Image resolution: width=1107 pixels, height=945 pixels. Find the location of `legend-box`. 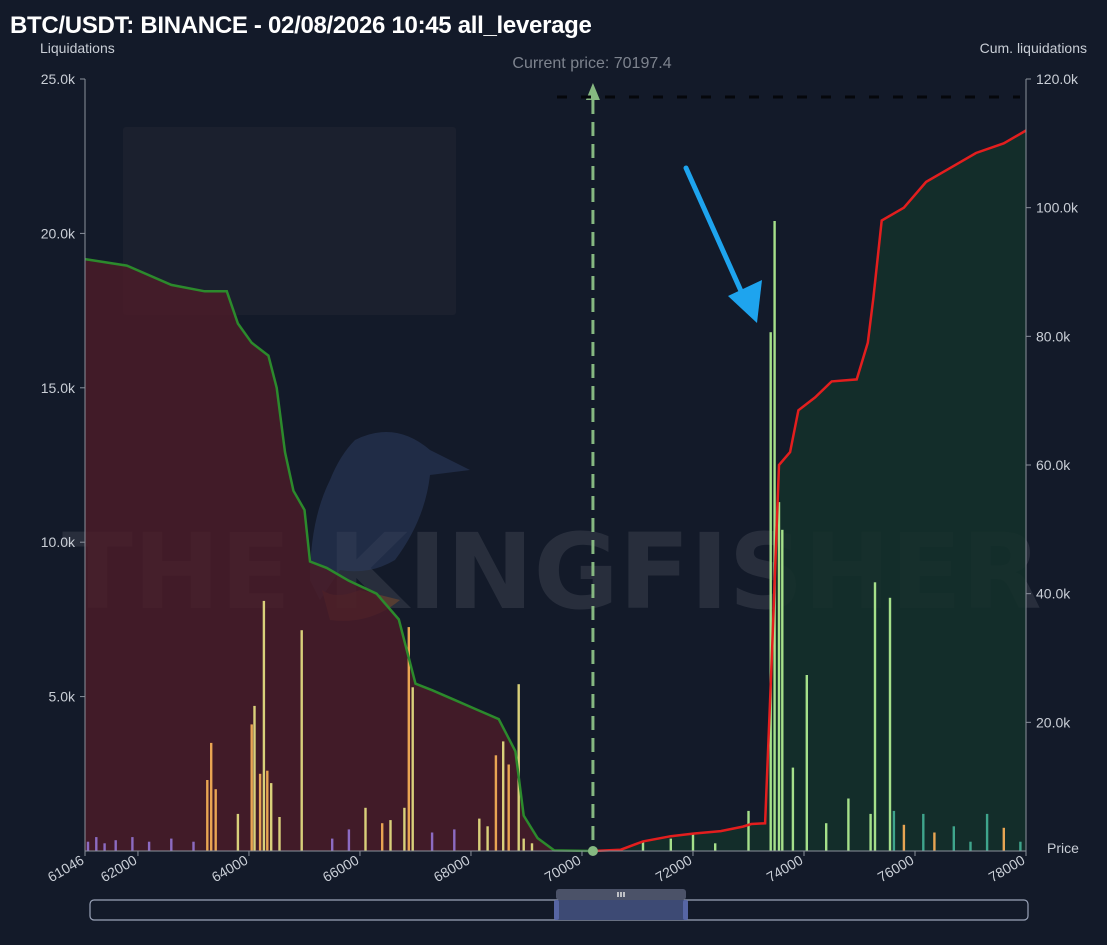

legend-box is located at coordinates (289, 221).